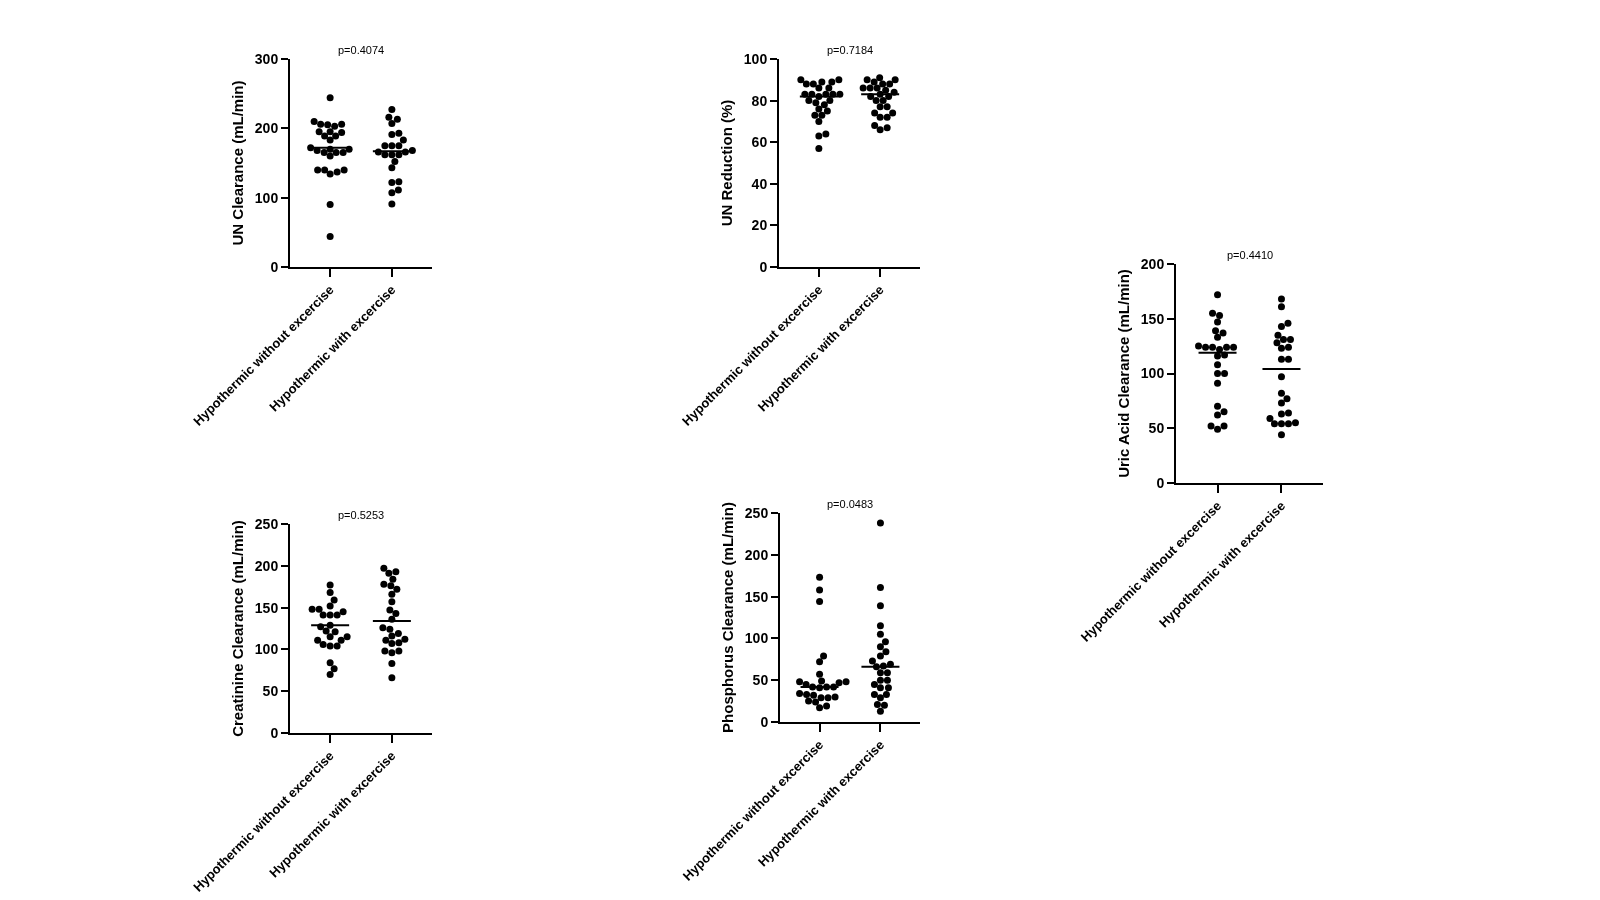 Image resolution: width=1600 pixels, height=900 pixels. Describe the element at coordinates (266, 58) in the screenshot. I see `y-tick-label: 300` at that location.